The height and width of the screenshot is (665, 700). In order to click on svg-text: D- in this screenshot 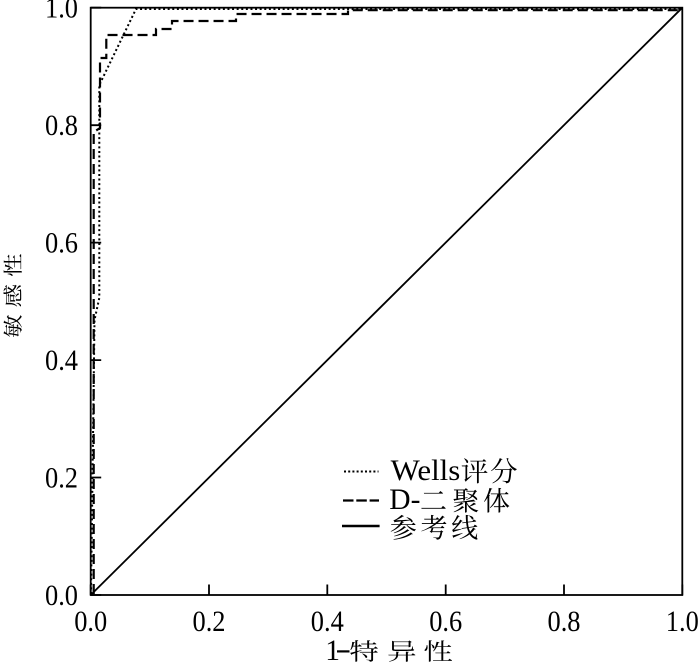, I will do `click(404, 500)`.